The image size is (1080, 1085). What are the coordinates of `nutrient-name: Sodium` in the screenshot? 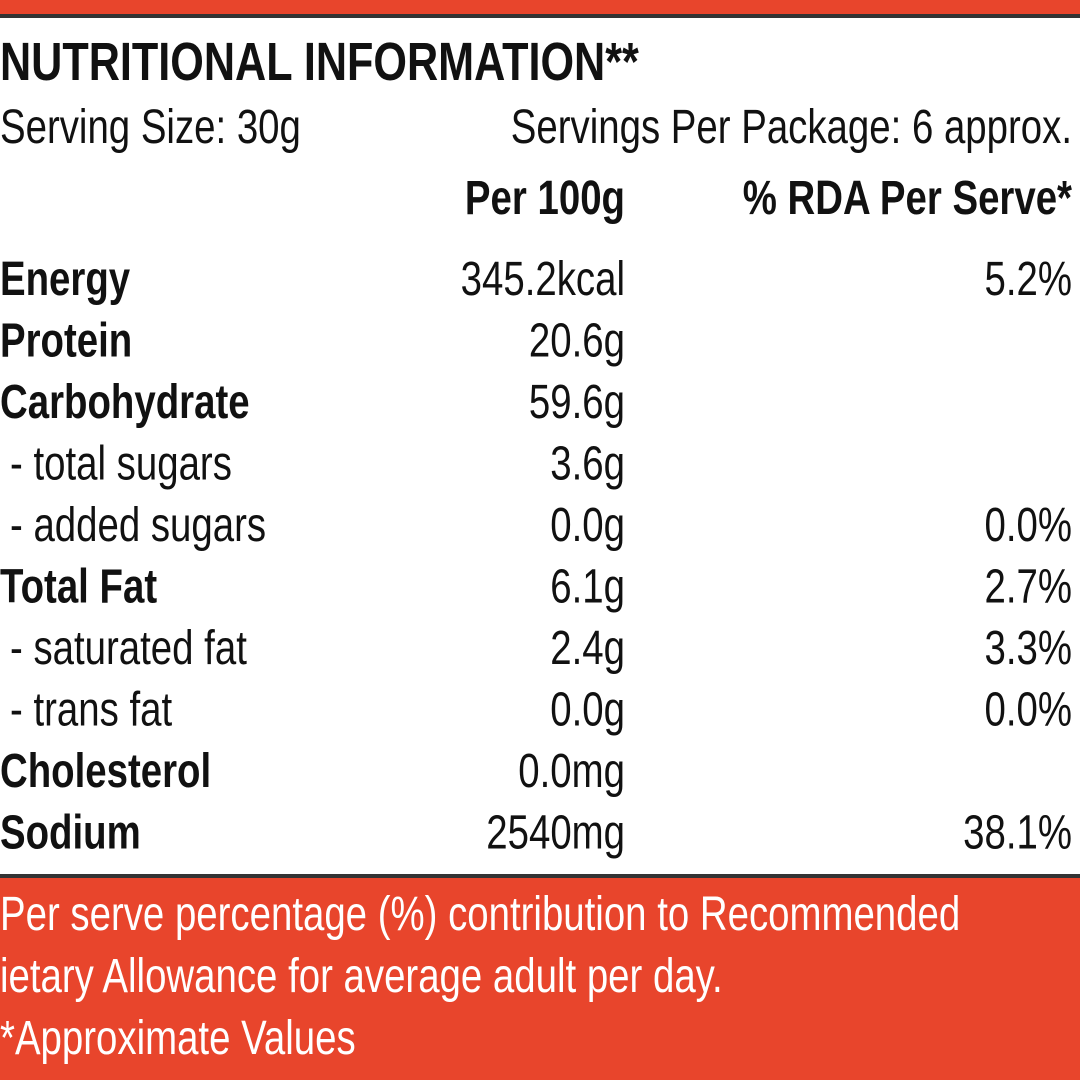 It's located at (70, 833).